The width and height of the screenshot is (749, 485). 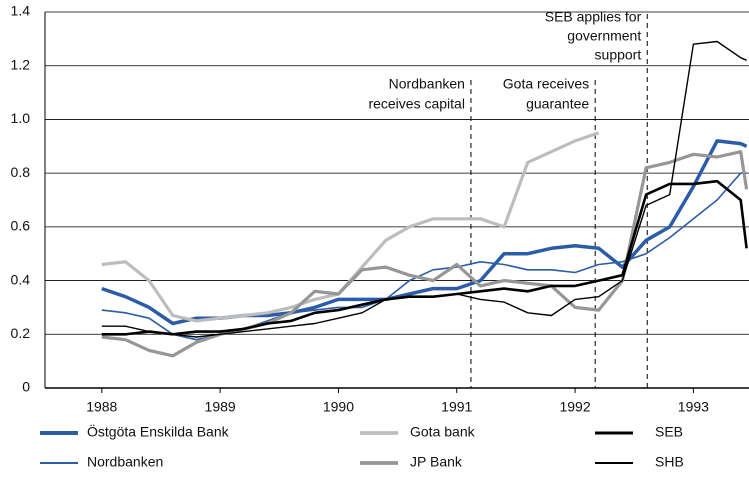 I want to click on event-label: guarantee, so click(x=557, y=104).